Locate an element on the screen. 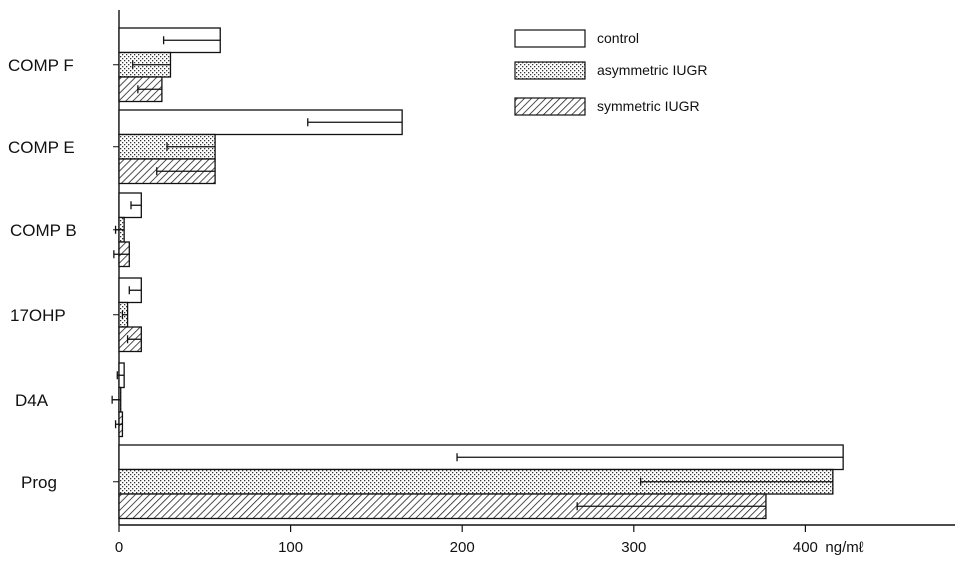  legend-label: asymmetric IUGR is located at coordinates (652, 70).